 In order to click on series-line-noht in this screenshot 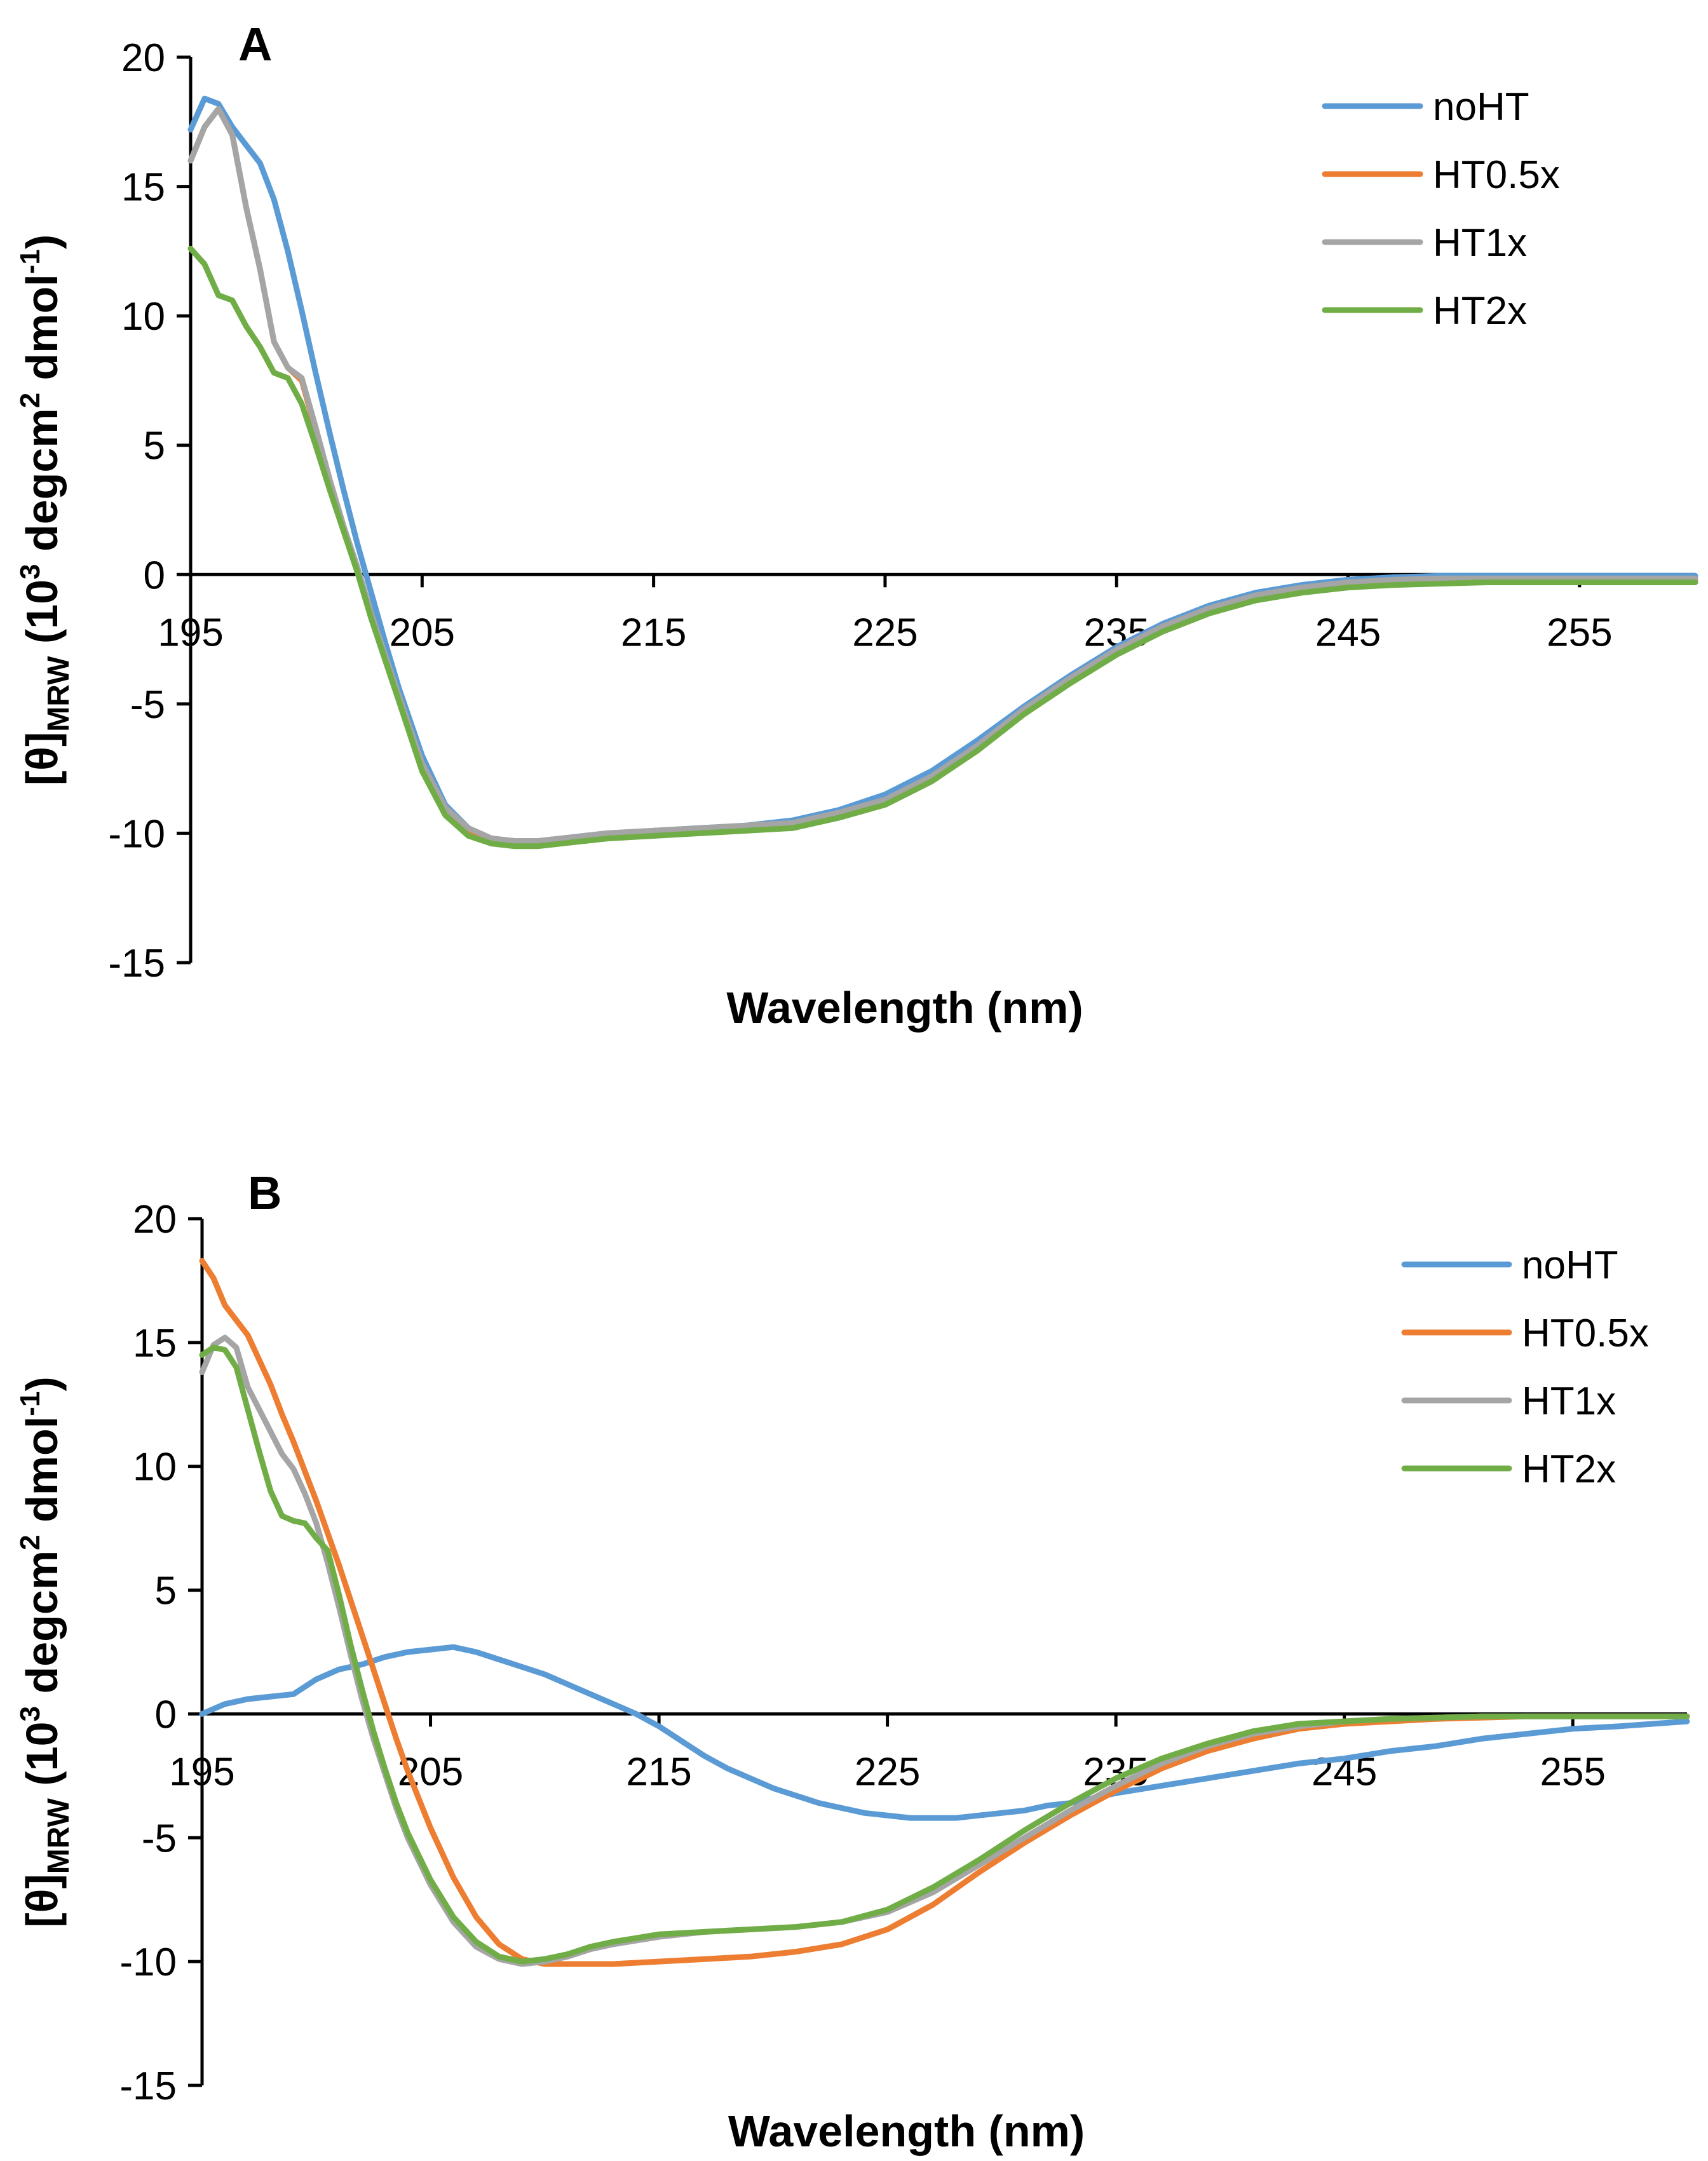, I will do `click(944, 1732)`.